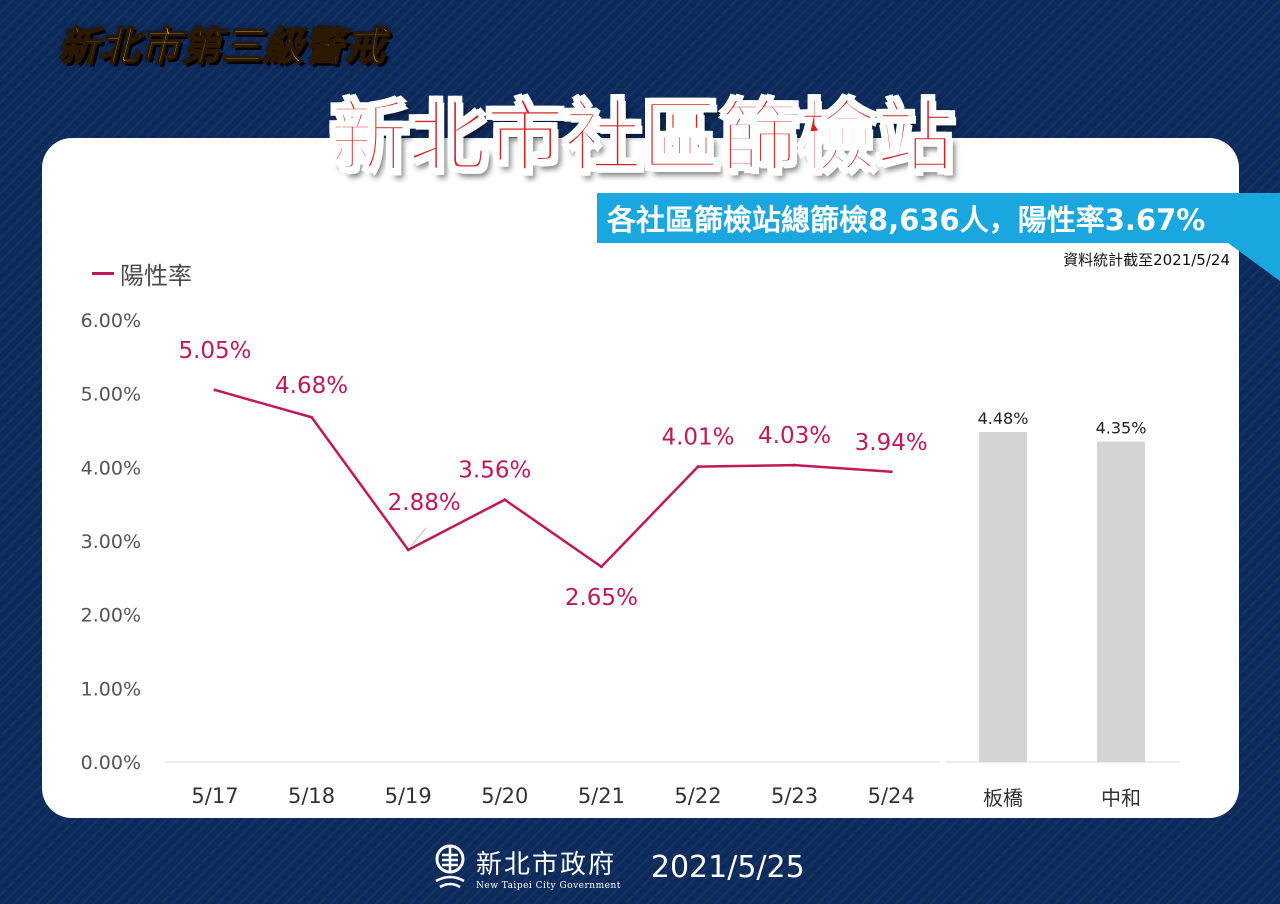 The width and height of the screenshot is (1280, 904). I want to click on bar-data-label: 4.48%, so click(1003, 418).